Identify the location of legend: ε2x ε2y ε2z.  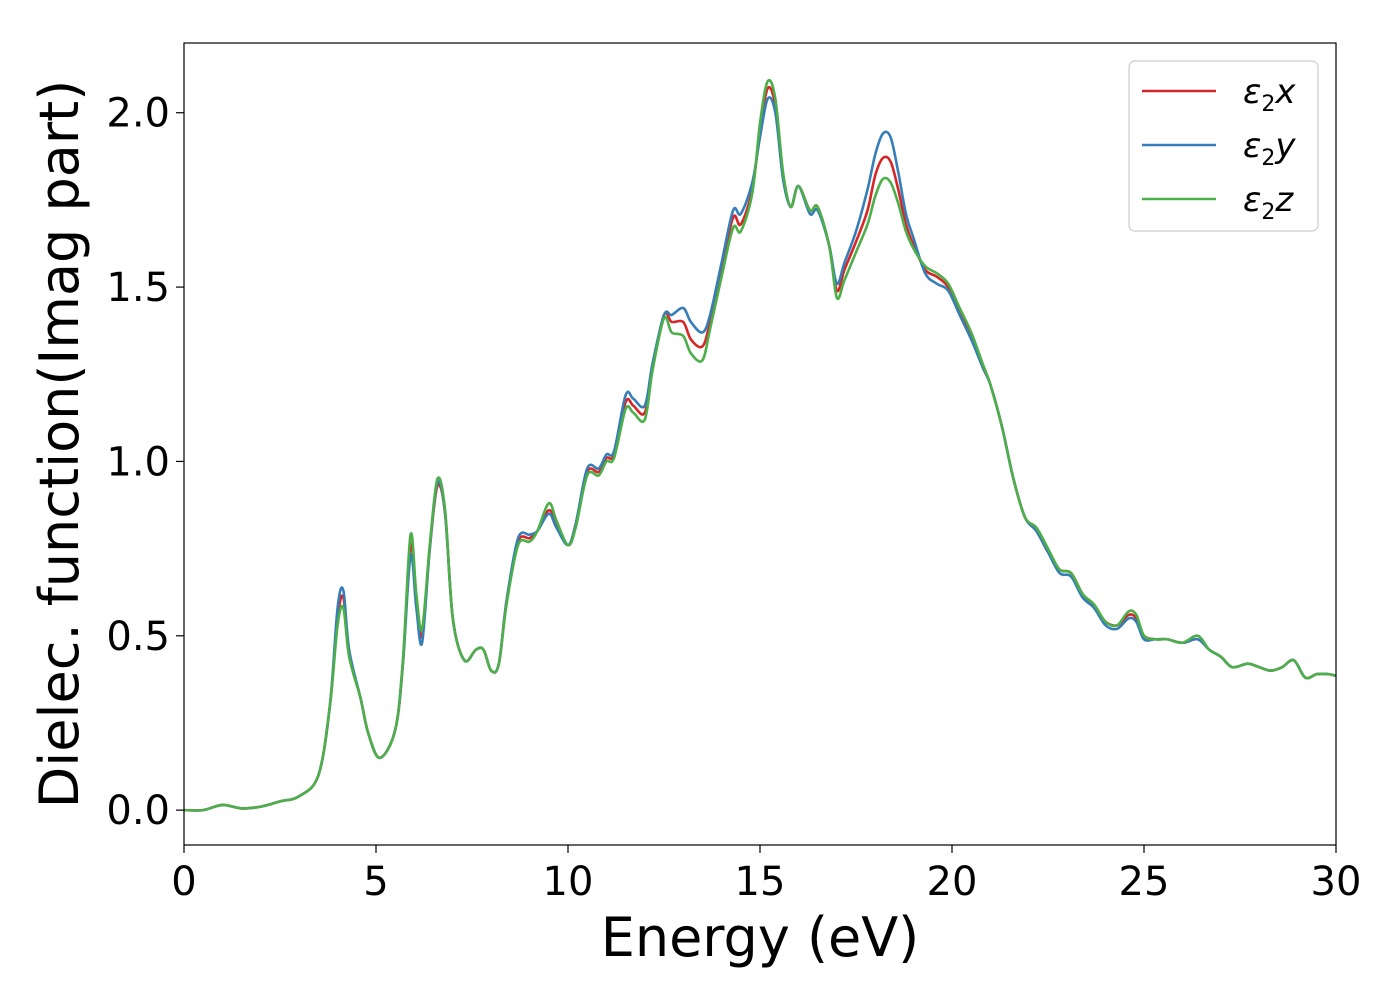
(1223, 146).